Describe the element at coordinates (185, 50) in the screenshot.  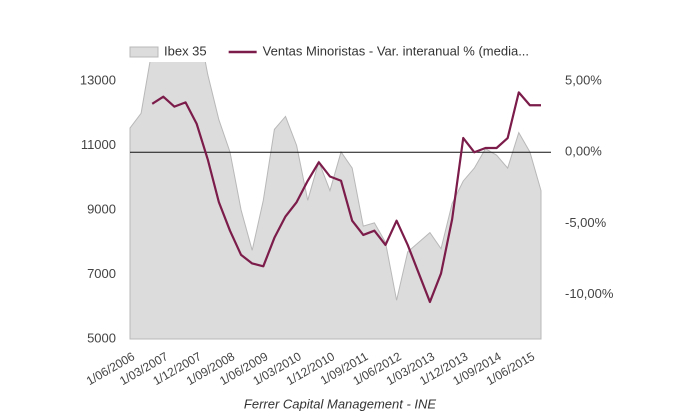
I see `legend-label: Ibex 35` at that location.